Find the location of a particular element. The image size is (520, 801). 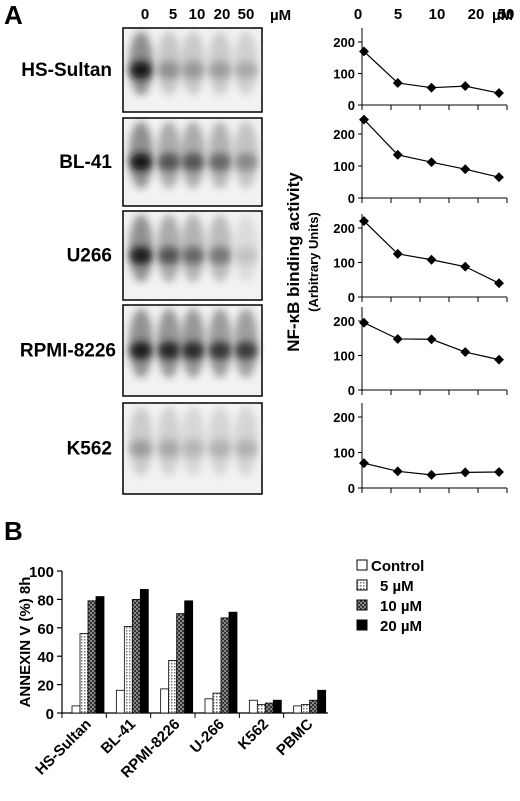

gel-concentration-headers: 0 5 10 20 50 µM is located at coordinates (216, 15).